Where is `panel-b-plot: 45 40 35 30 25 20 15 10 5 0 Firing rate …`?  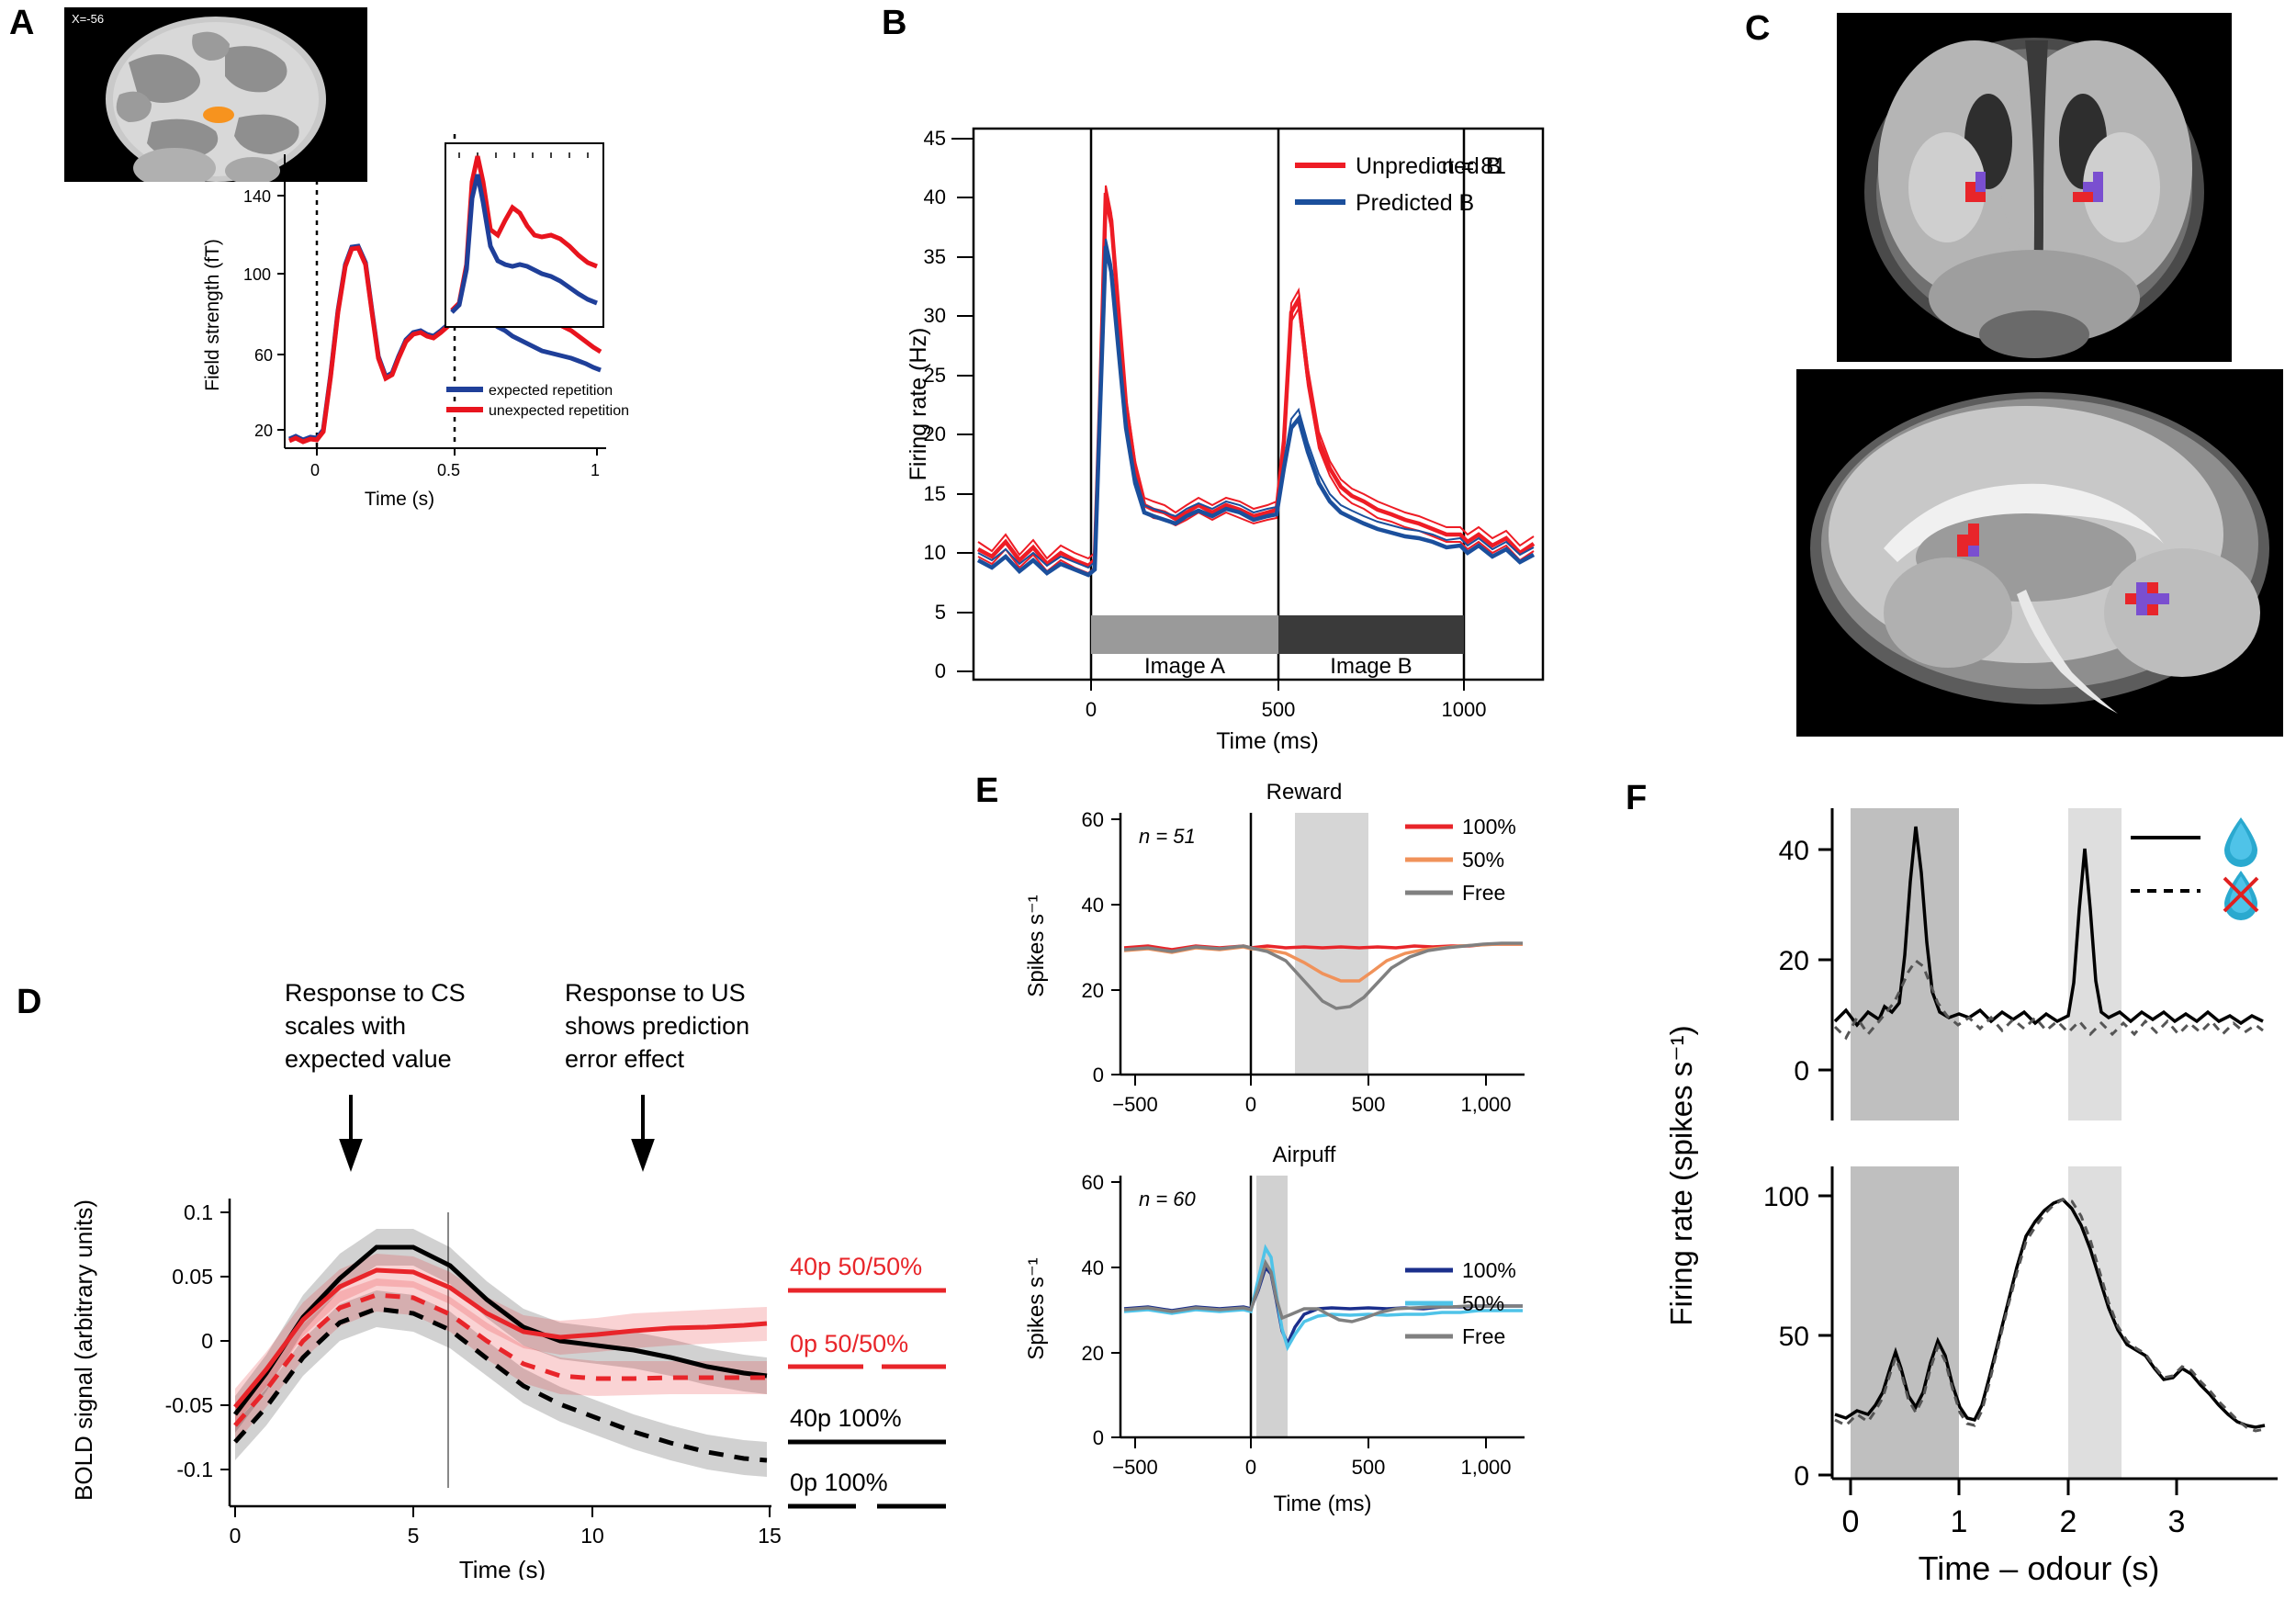
panel-b-plot: 45 40 35 30 25 20 15 10 5 0 Firing rate … is located at coordinates (1226, 440).